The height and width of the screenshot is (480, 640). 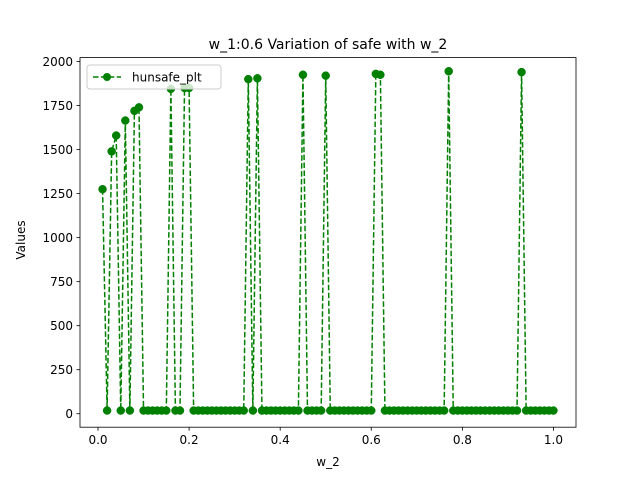 I want to click on x-axis: 0.0 0.2 0.4 0.6 0.8 1.0, so click(x=325, y=437).